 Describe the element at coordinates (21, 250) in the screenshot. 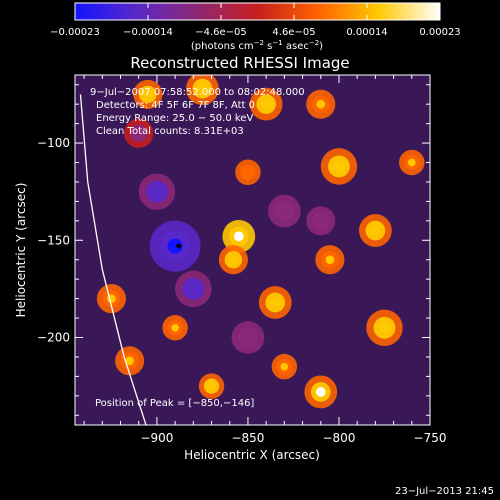

I see `y-axis-label: Heliocentric Y (arcsec)` at that location.